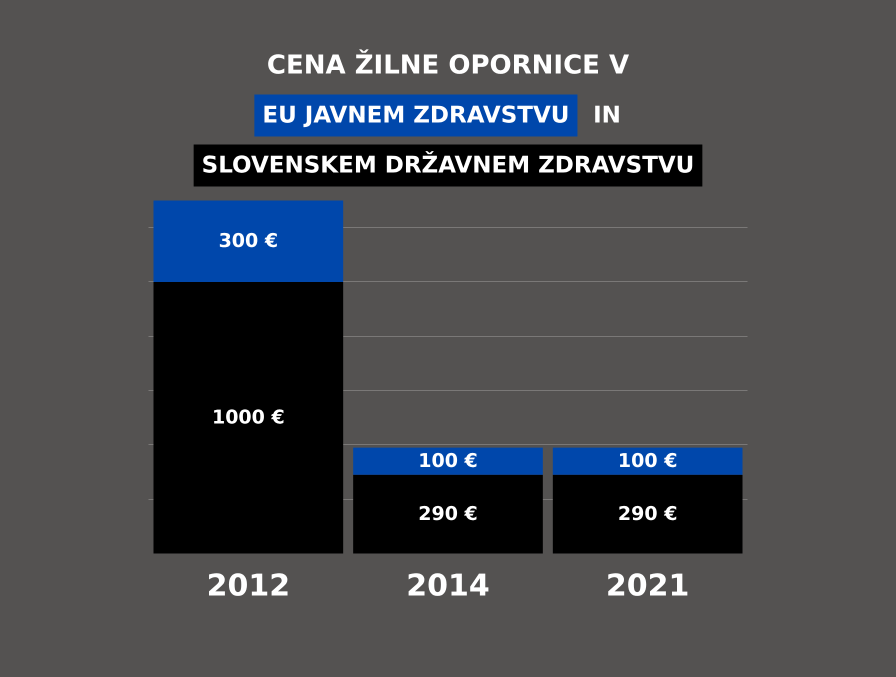 This screenshot has width=896, height=677. What do you see at coordinates (648, 586) in the screenshot?
I see `x-tick-label: 2021` at bounding box center [648, 586].